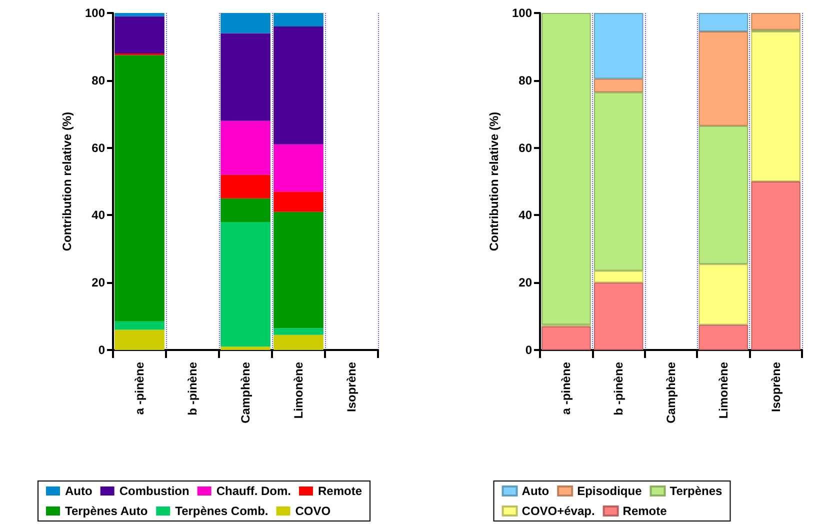  I want to click on legend-label: Terpènes Comb., so click(221, 511).